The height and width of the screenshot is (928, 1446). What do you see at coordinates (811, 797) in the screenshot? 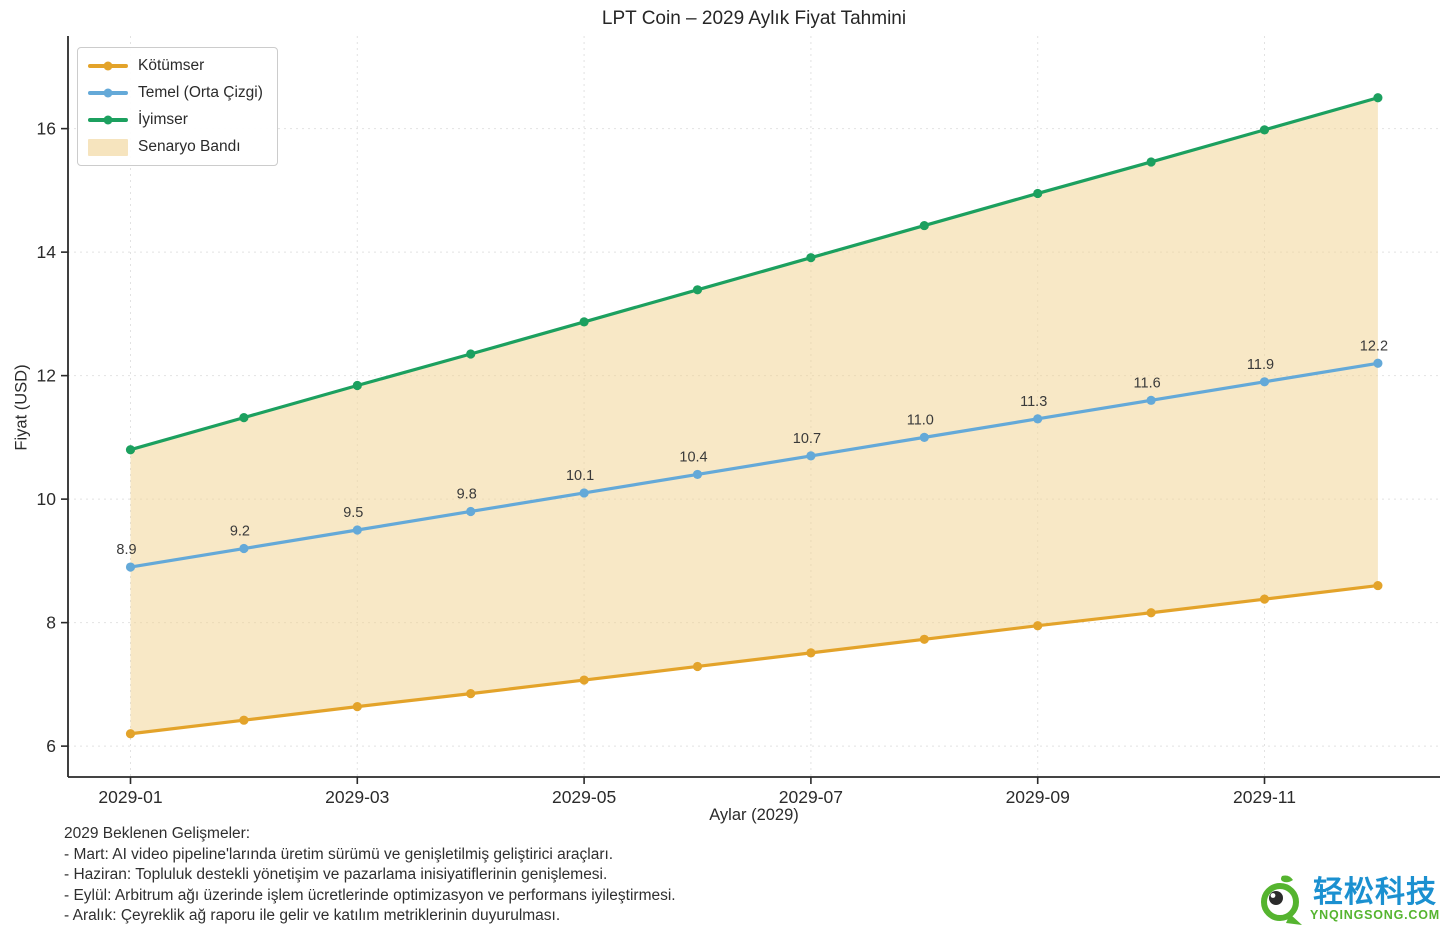
I see `x-tick-label: 2029-07` at bounding box center [811, 797].